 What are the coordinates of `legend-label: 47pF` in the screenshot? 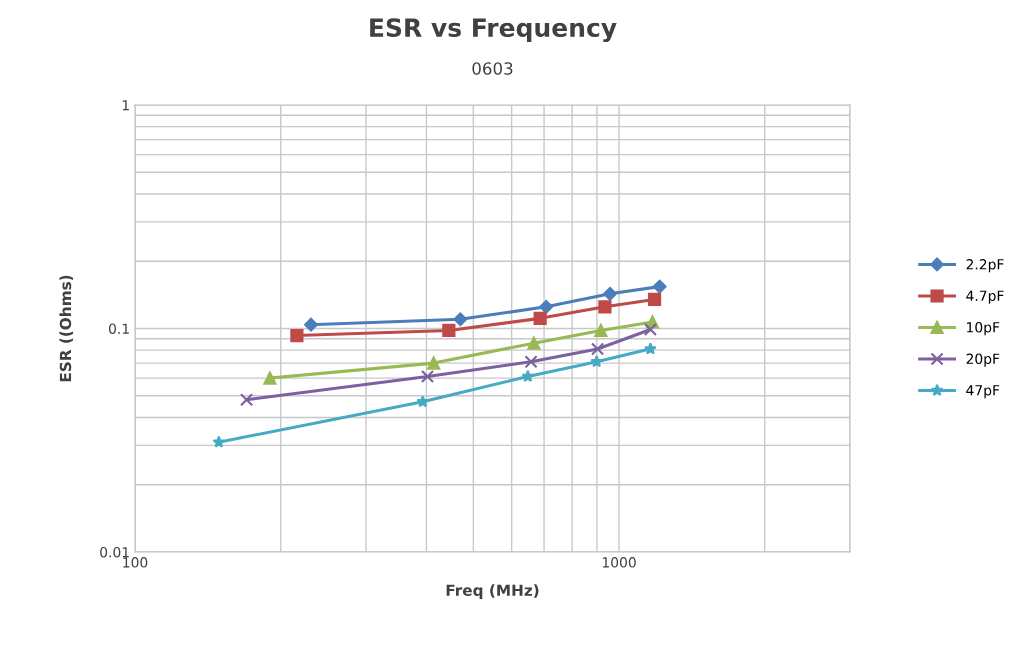 It's located at (983, 392).